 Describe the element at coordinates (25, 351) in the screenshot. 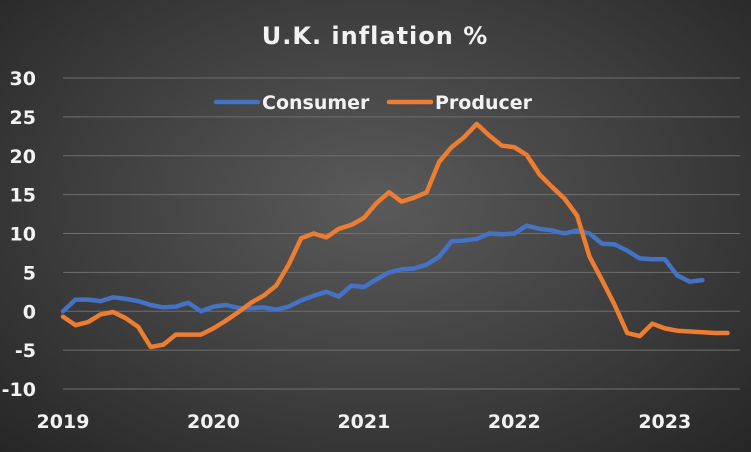

I see `y-tick-label: -5` at that location.